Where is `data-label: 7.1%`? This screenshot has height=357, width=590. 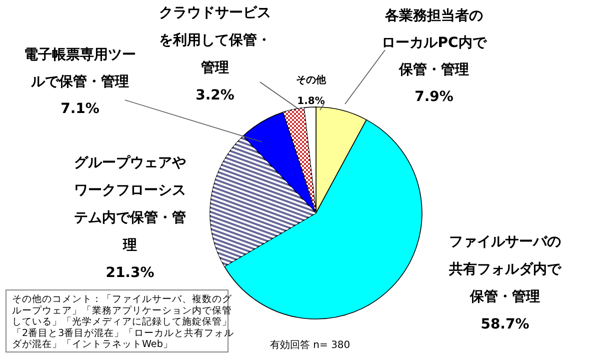 data-label: 7.1% is located at coordinates (80, 109).